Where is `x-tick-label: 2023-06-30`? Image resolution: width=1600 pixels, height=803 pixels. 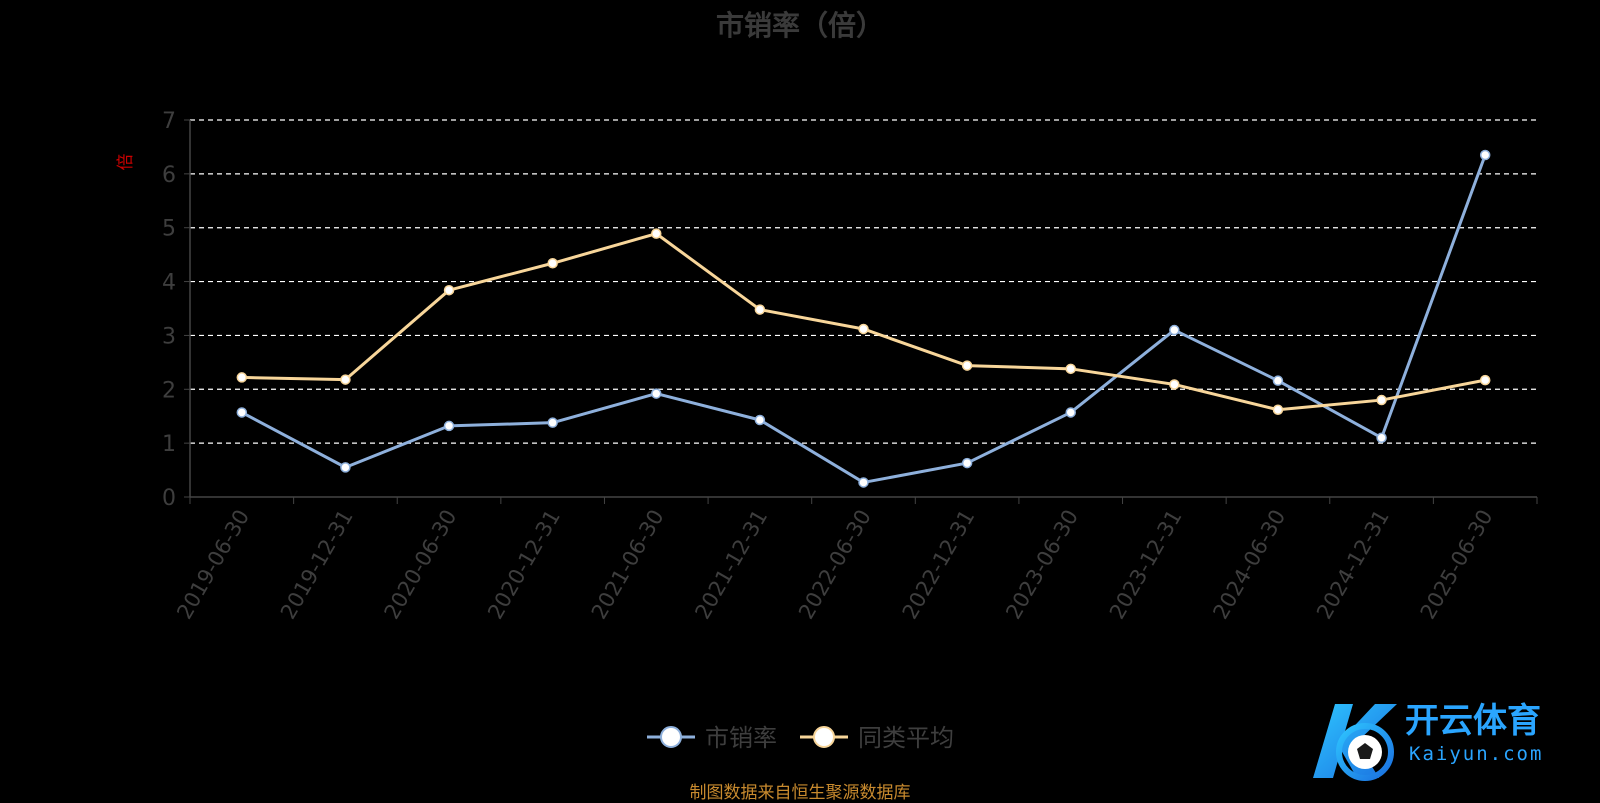
x-tick-label: 2023-06-30 is located at coordinates (1042, 565).